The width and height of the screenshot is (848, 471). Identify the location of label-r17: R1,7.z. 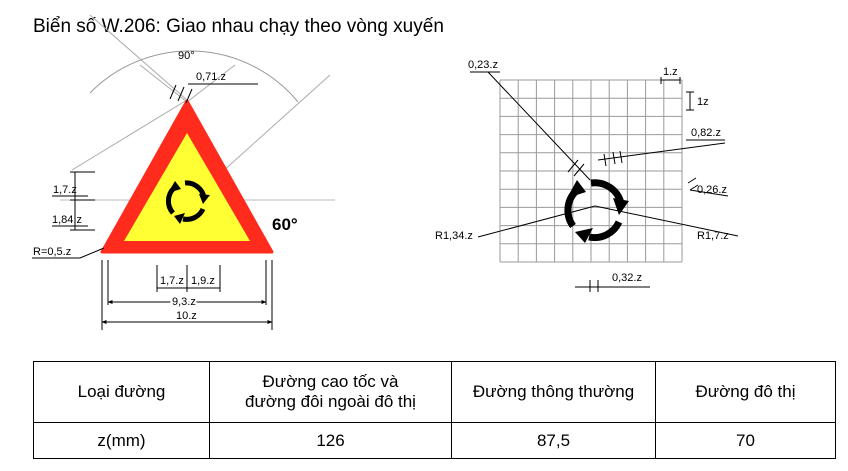
(713, 236).